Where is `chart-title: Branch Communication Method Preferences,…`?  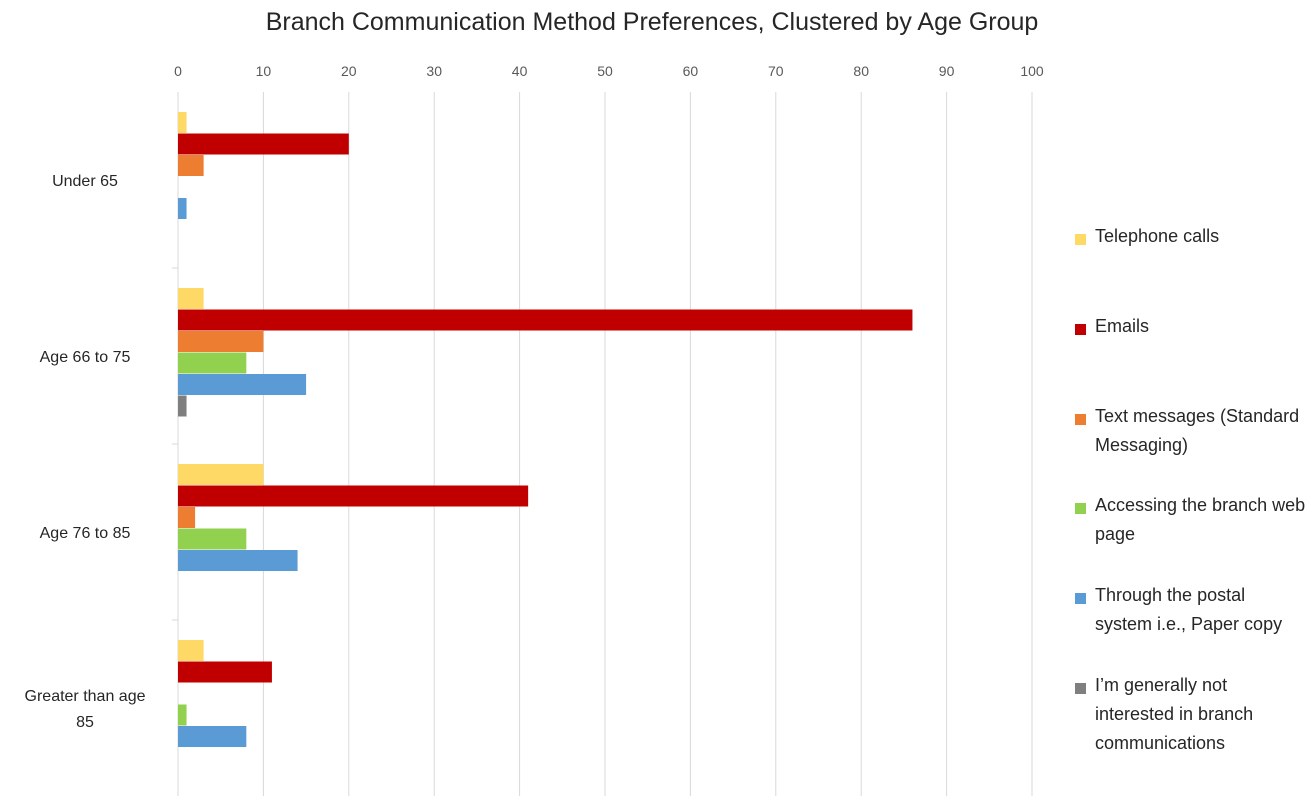 chart-title: Branch Communication Method Preferences,… is located at coordinates (652, 22).